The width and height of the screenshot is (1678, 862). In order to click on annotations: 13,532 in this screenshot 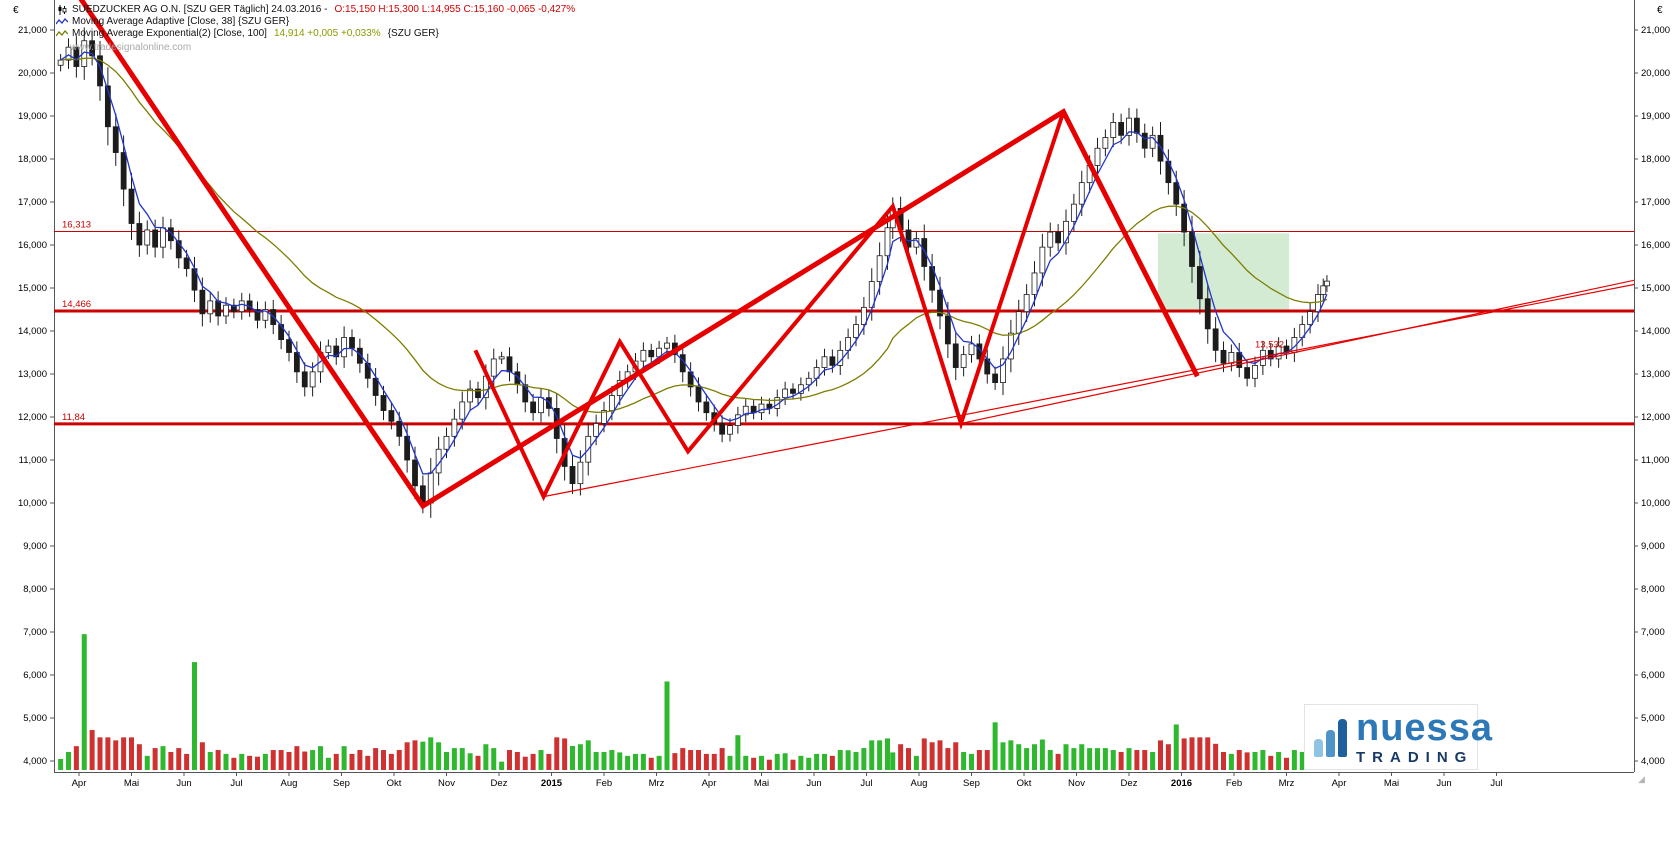, I will do `click(1269, 344)`.